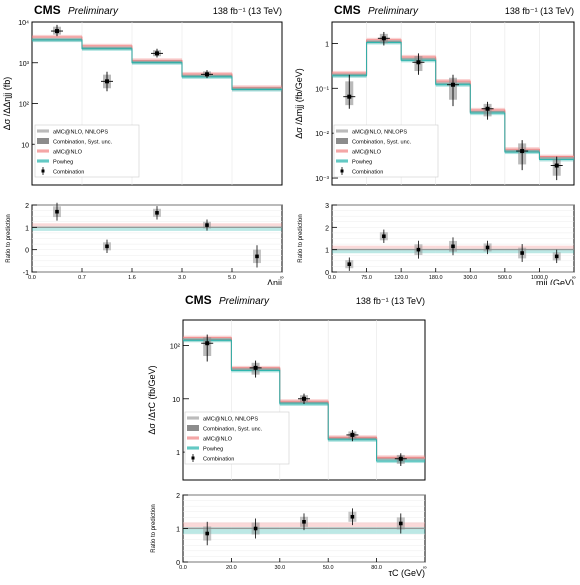 The image size is (580, 585). I want to click on preliminary-label: Preliminary, so click(393, 11).